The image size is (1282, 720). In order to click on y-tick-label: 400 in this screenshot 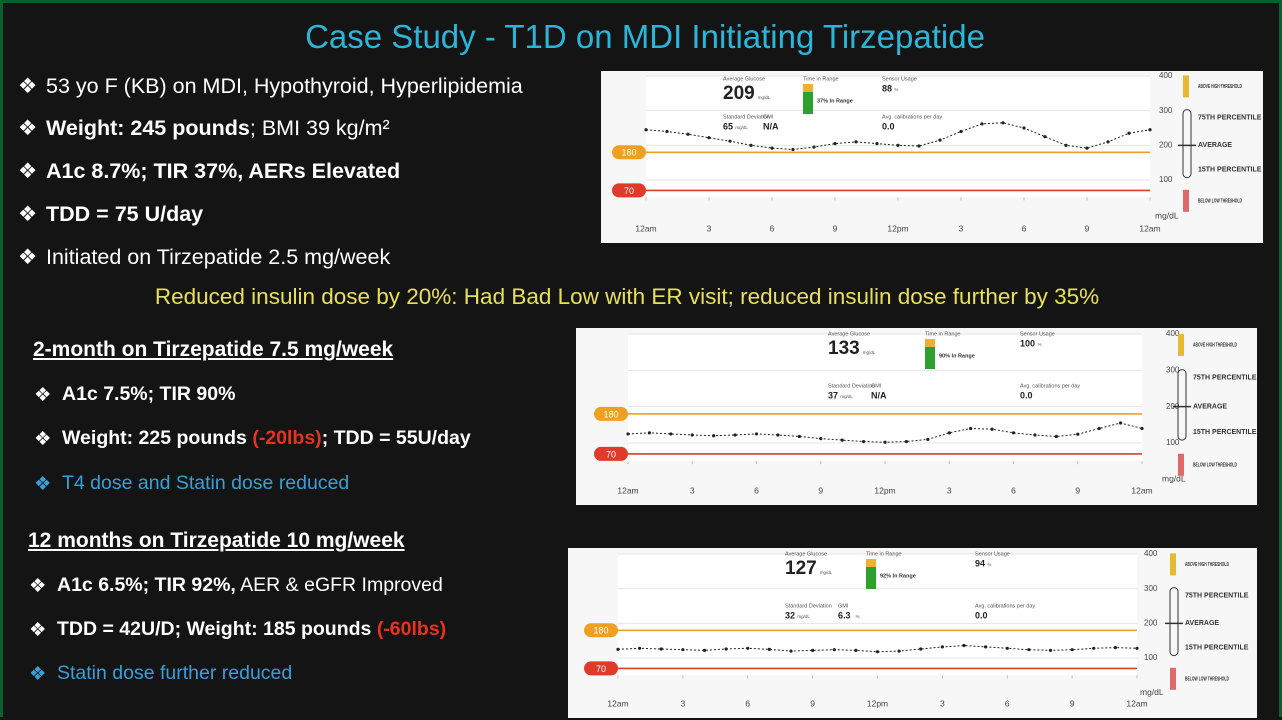, I will do `click(1173, 333)`.